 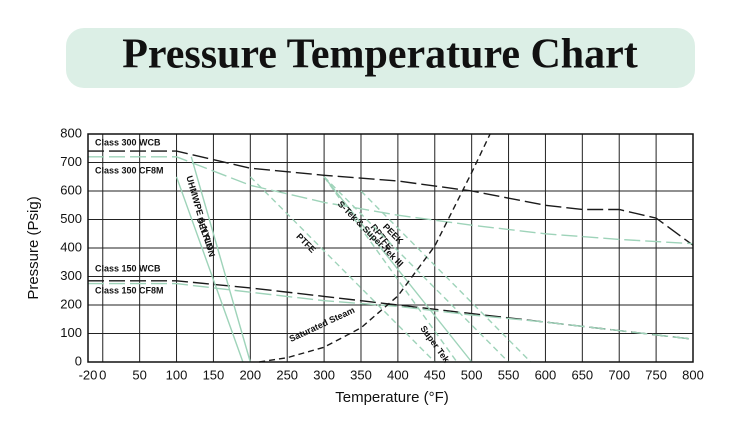 What do you see at coordinates (71, 161) in the screenshot?
I see `y-tick-label: 700` at bounding box center [71, 161].